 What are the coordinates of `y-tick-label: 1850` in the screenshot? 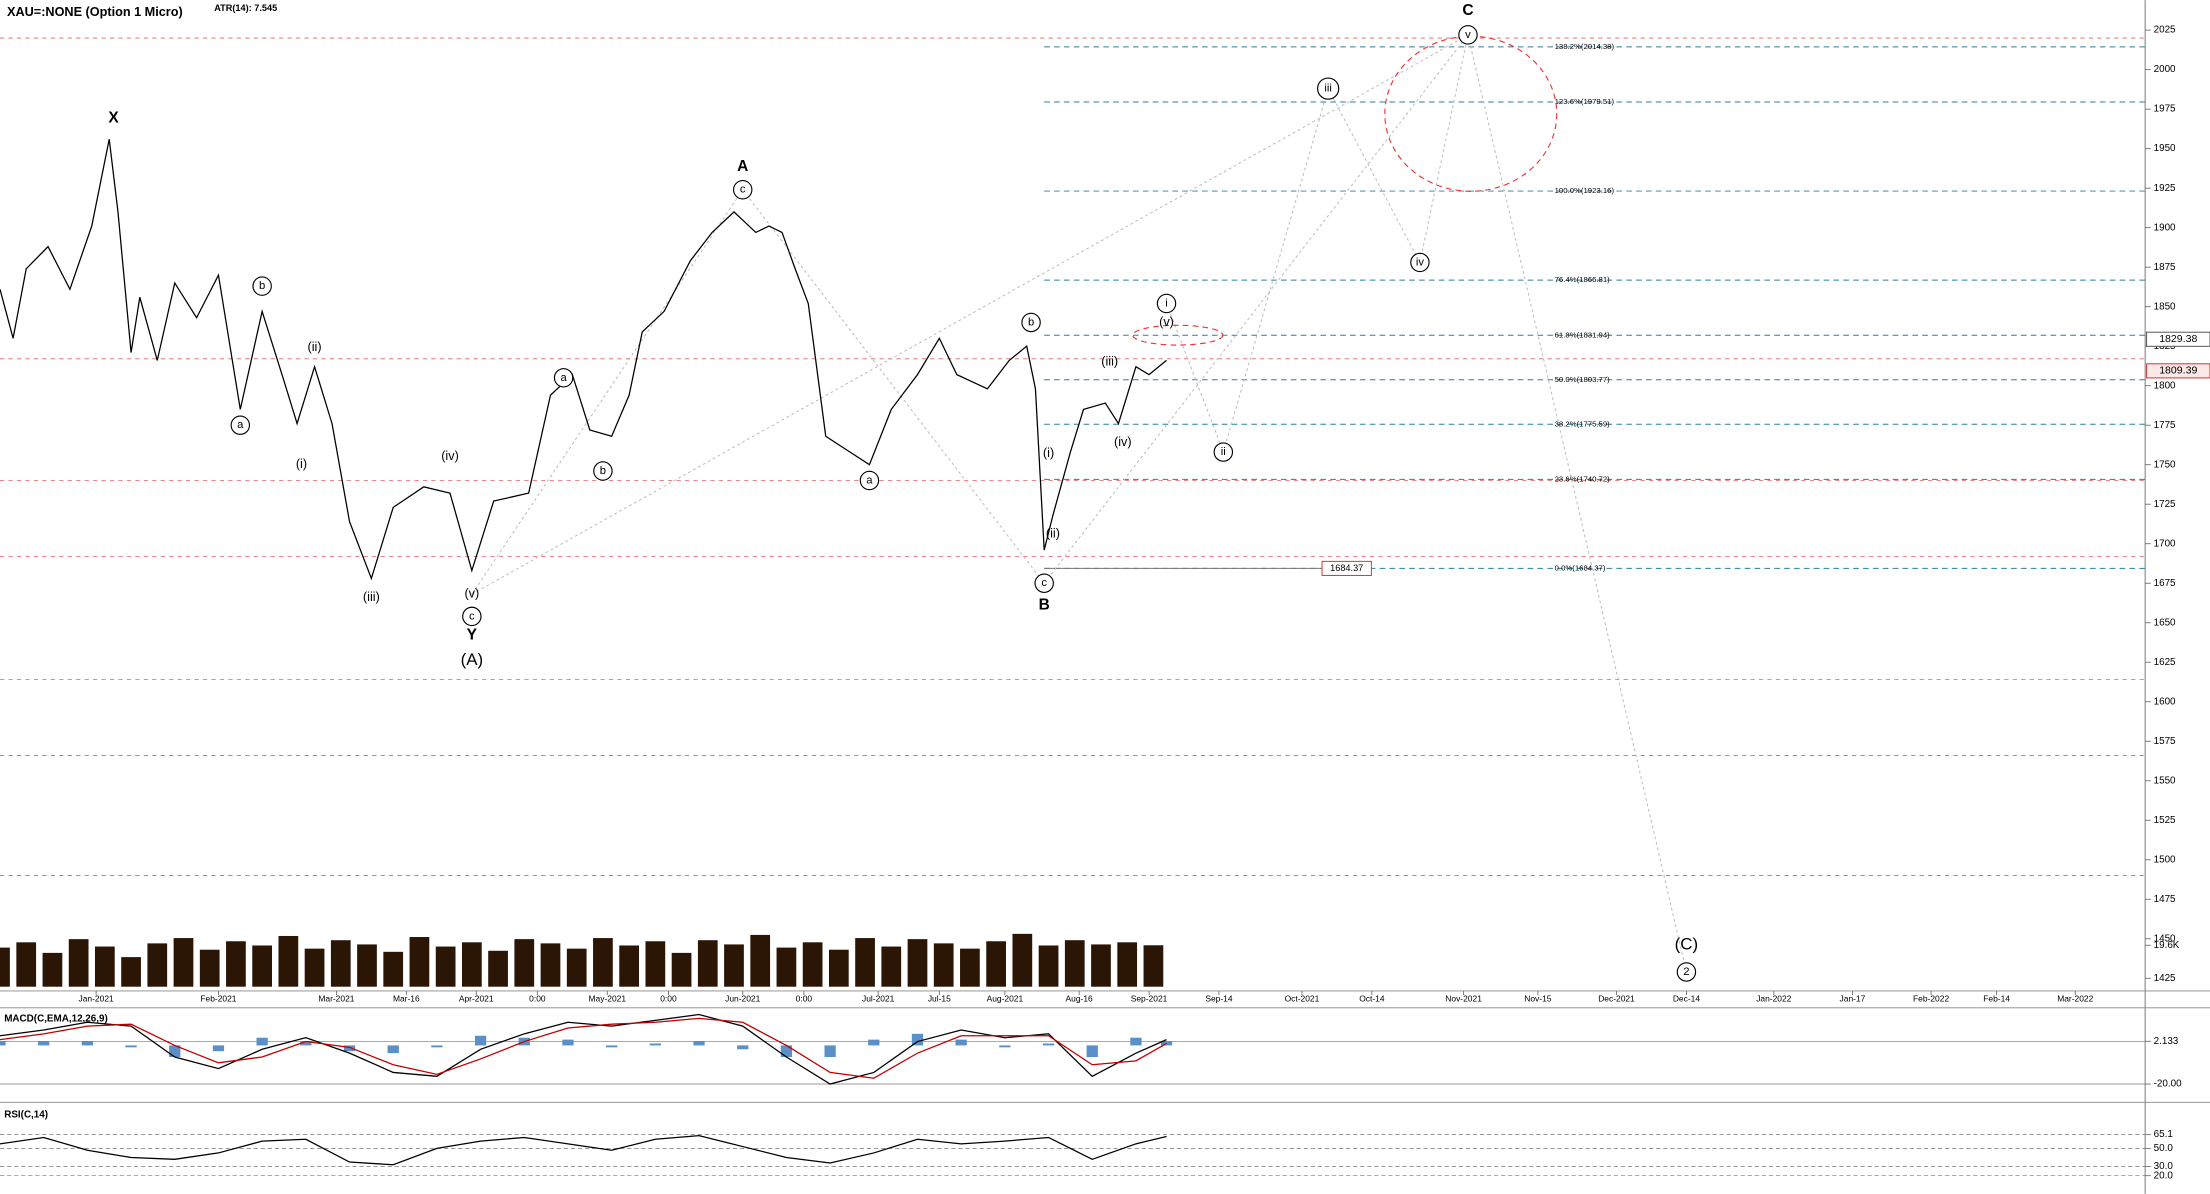 It's located at (2165, 306).